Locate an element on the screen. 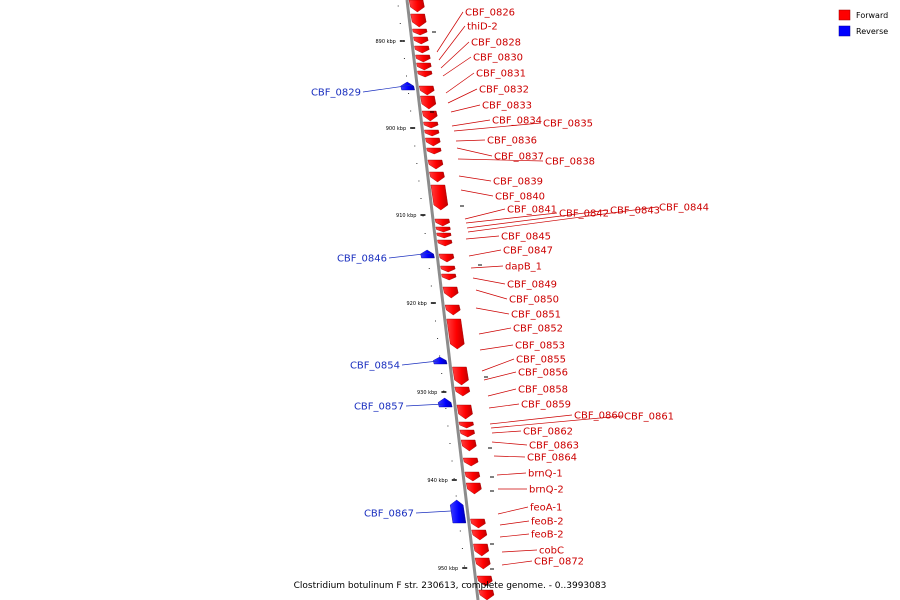 Image resolution: width=900 pixels, height=600 pixels. gene-label: CBF_0859 is located at coordinates (546, 405).